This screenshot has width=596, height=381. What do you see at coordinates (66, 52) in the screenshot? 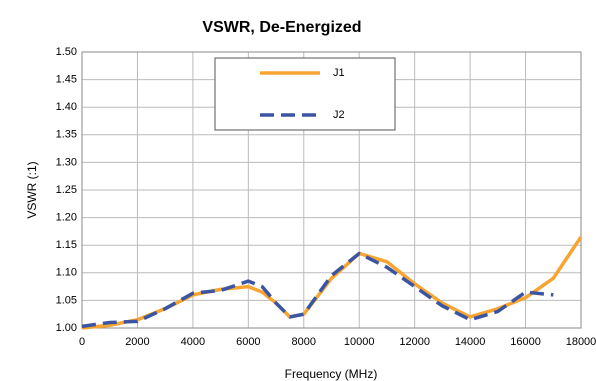
I see `y-tick-label: 1.50` at bounding box center [66, 52].